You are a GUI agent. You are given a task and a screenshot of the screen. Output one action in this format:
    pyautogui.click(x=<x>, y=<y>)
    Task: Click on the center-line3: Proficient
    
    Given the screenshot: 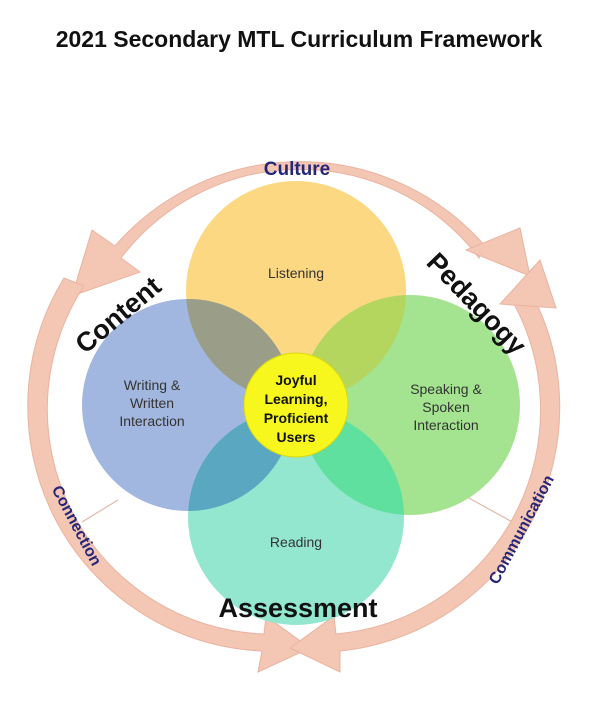 What is the action you would take?
    pyautogui.click(x=296, y=418)
    